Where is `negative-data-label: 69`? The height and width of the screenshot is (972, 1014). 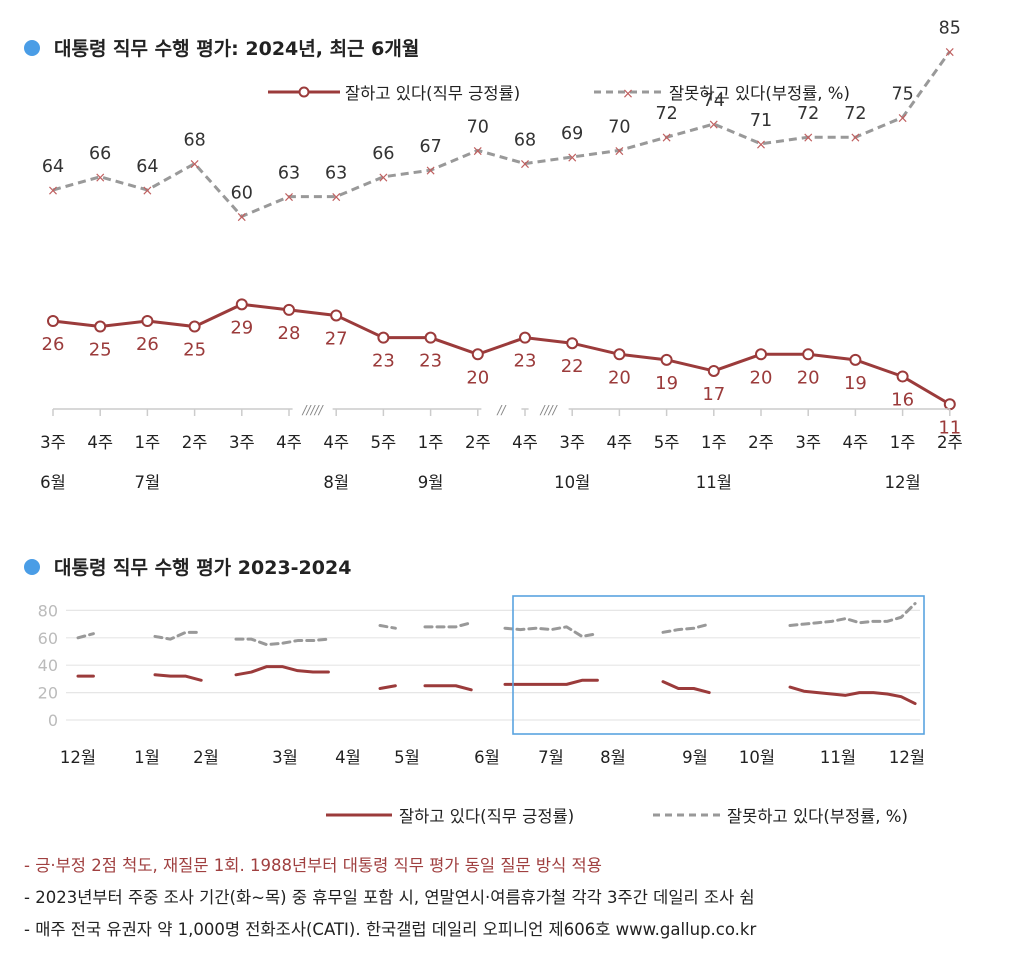
negative-data-label: 69 is located at coordinates (572, 134).